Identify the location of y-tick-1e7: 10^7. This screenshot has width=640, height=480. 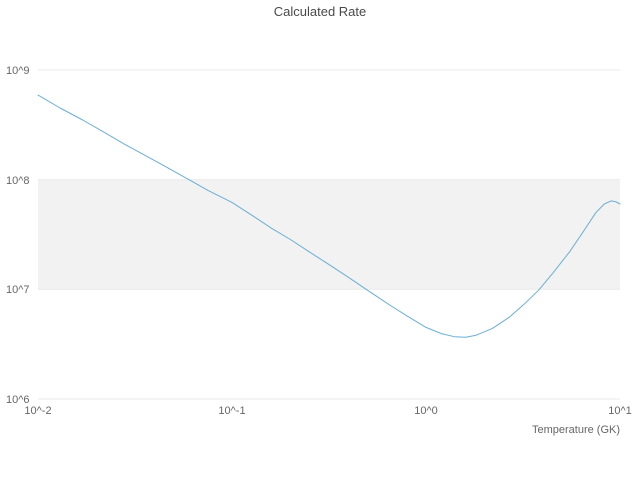
(18, 290).